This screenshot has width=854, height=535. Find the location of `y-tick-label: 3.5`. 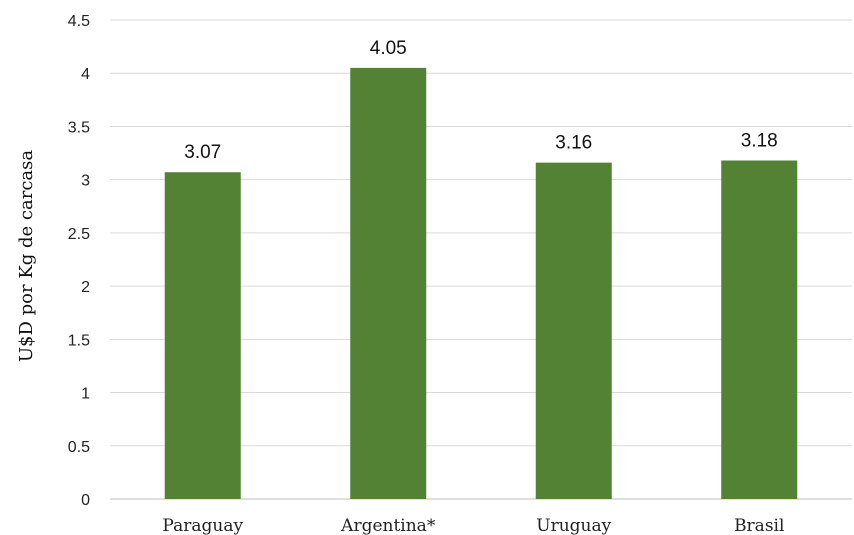

y-tick-label: 3.5 is located at coordinates (79, 127).